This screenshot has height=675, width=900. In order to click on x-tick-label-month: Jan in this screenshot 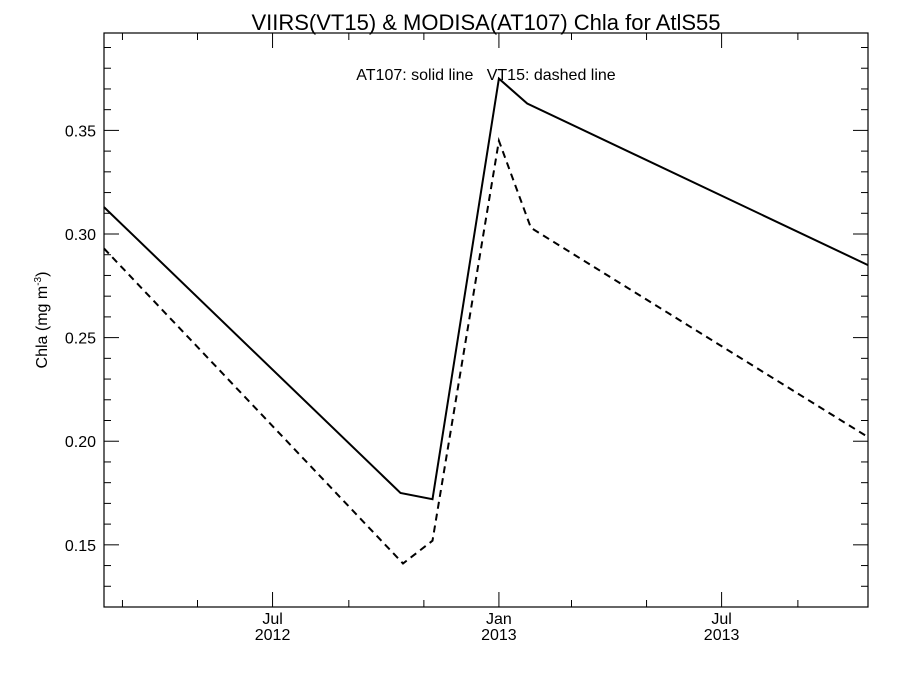, I will do `click(499, 619)`.